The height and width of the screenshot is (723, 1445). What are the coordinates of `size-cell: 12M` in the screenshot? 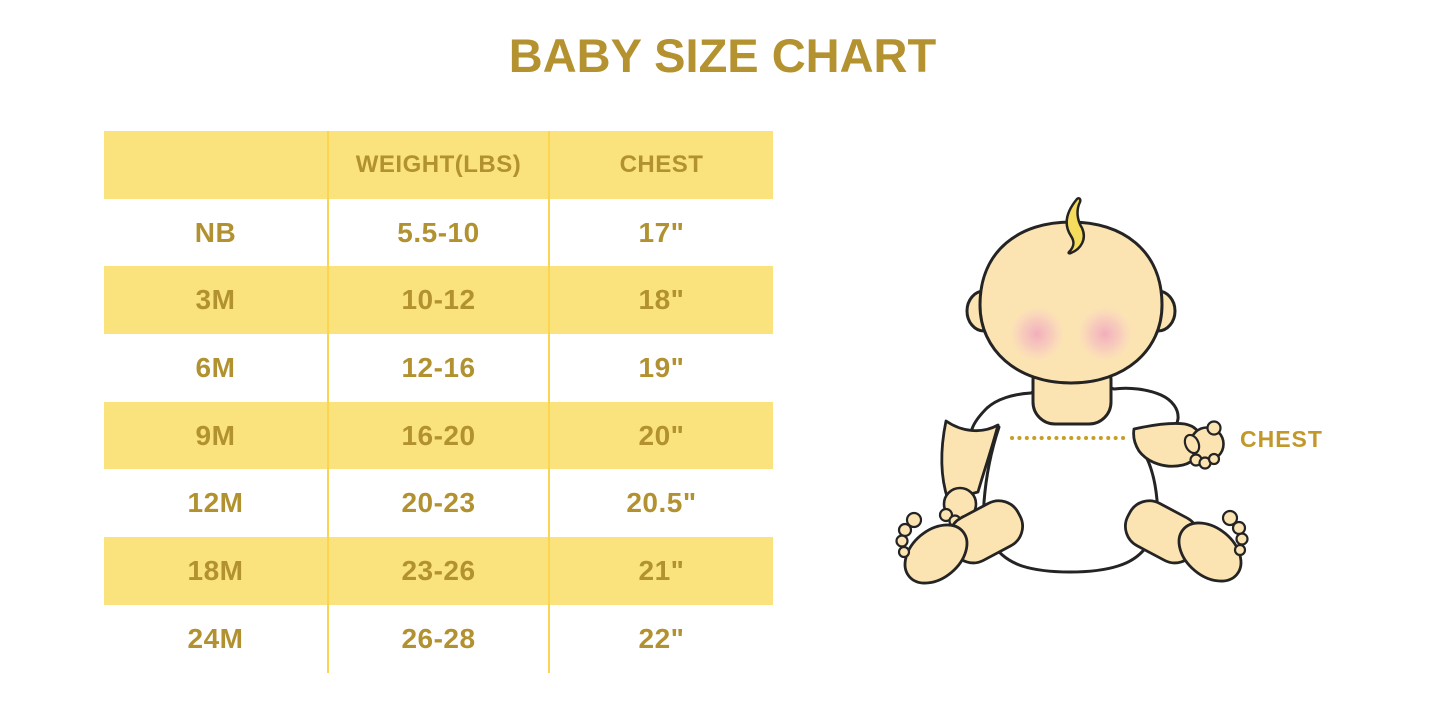 It's located at (215, 503).